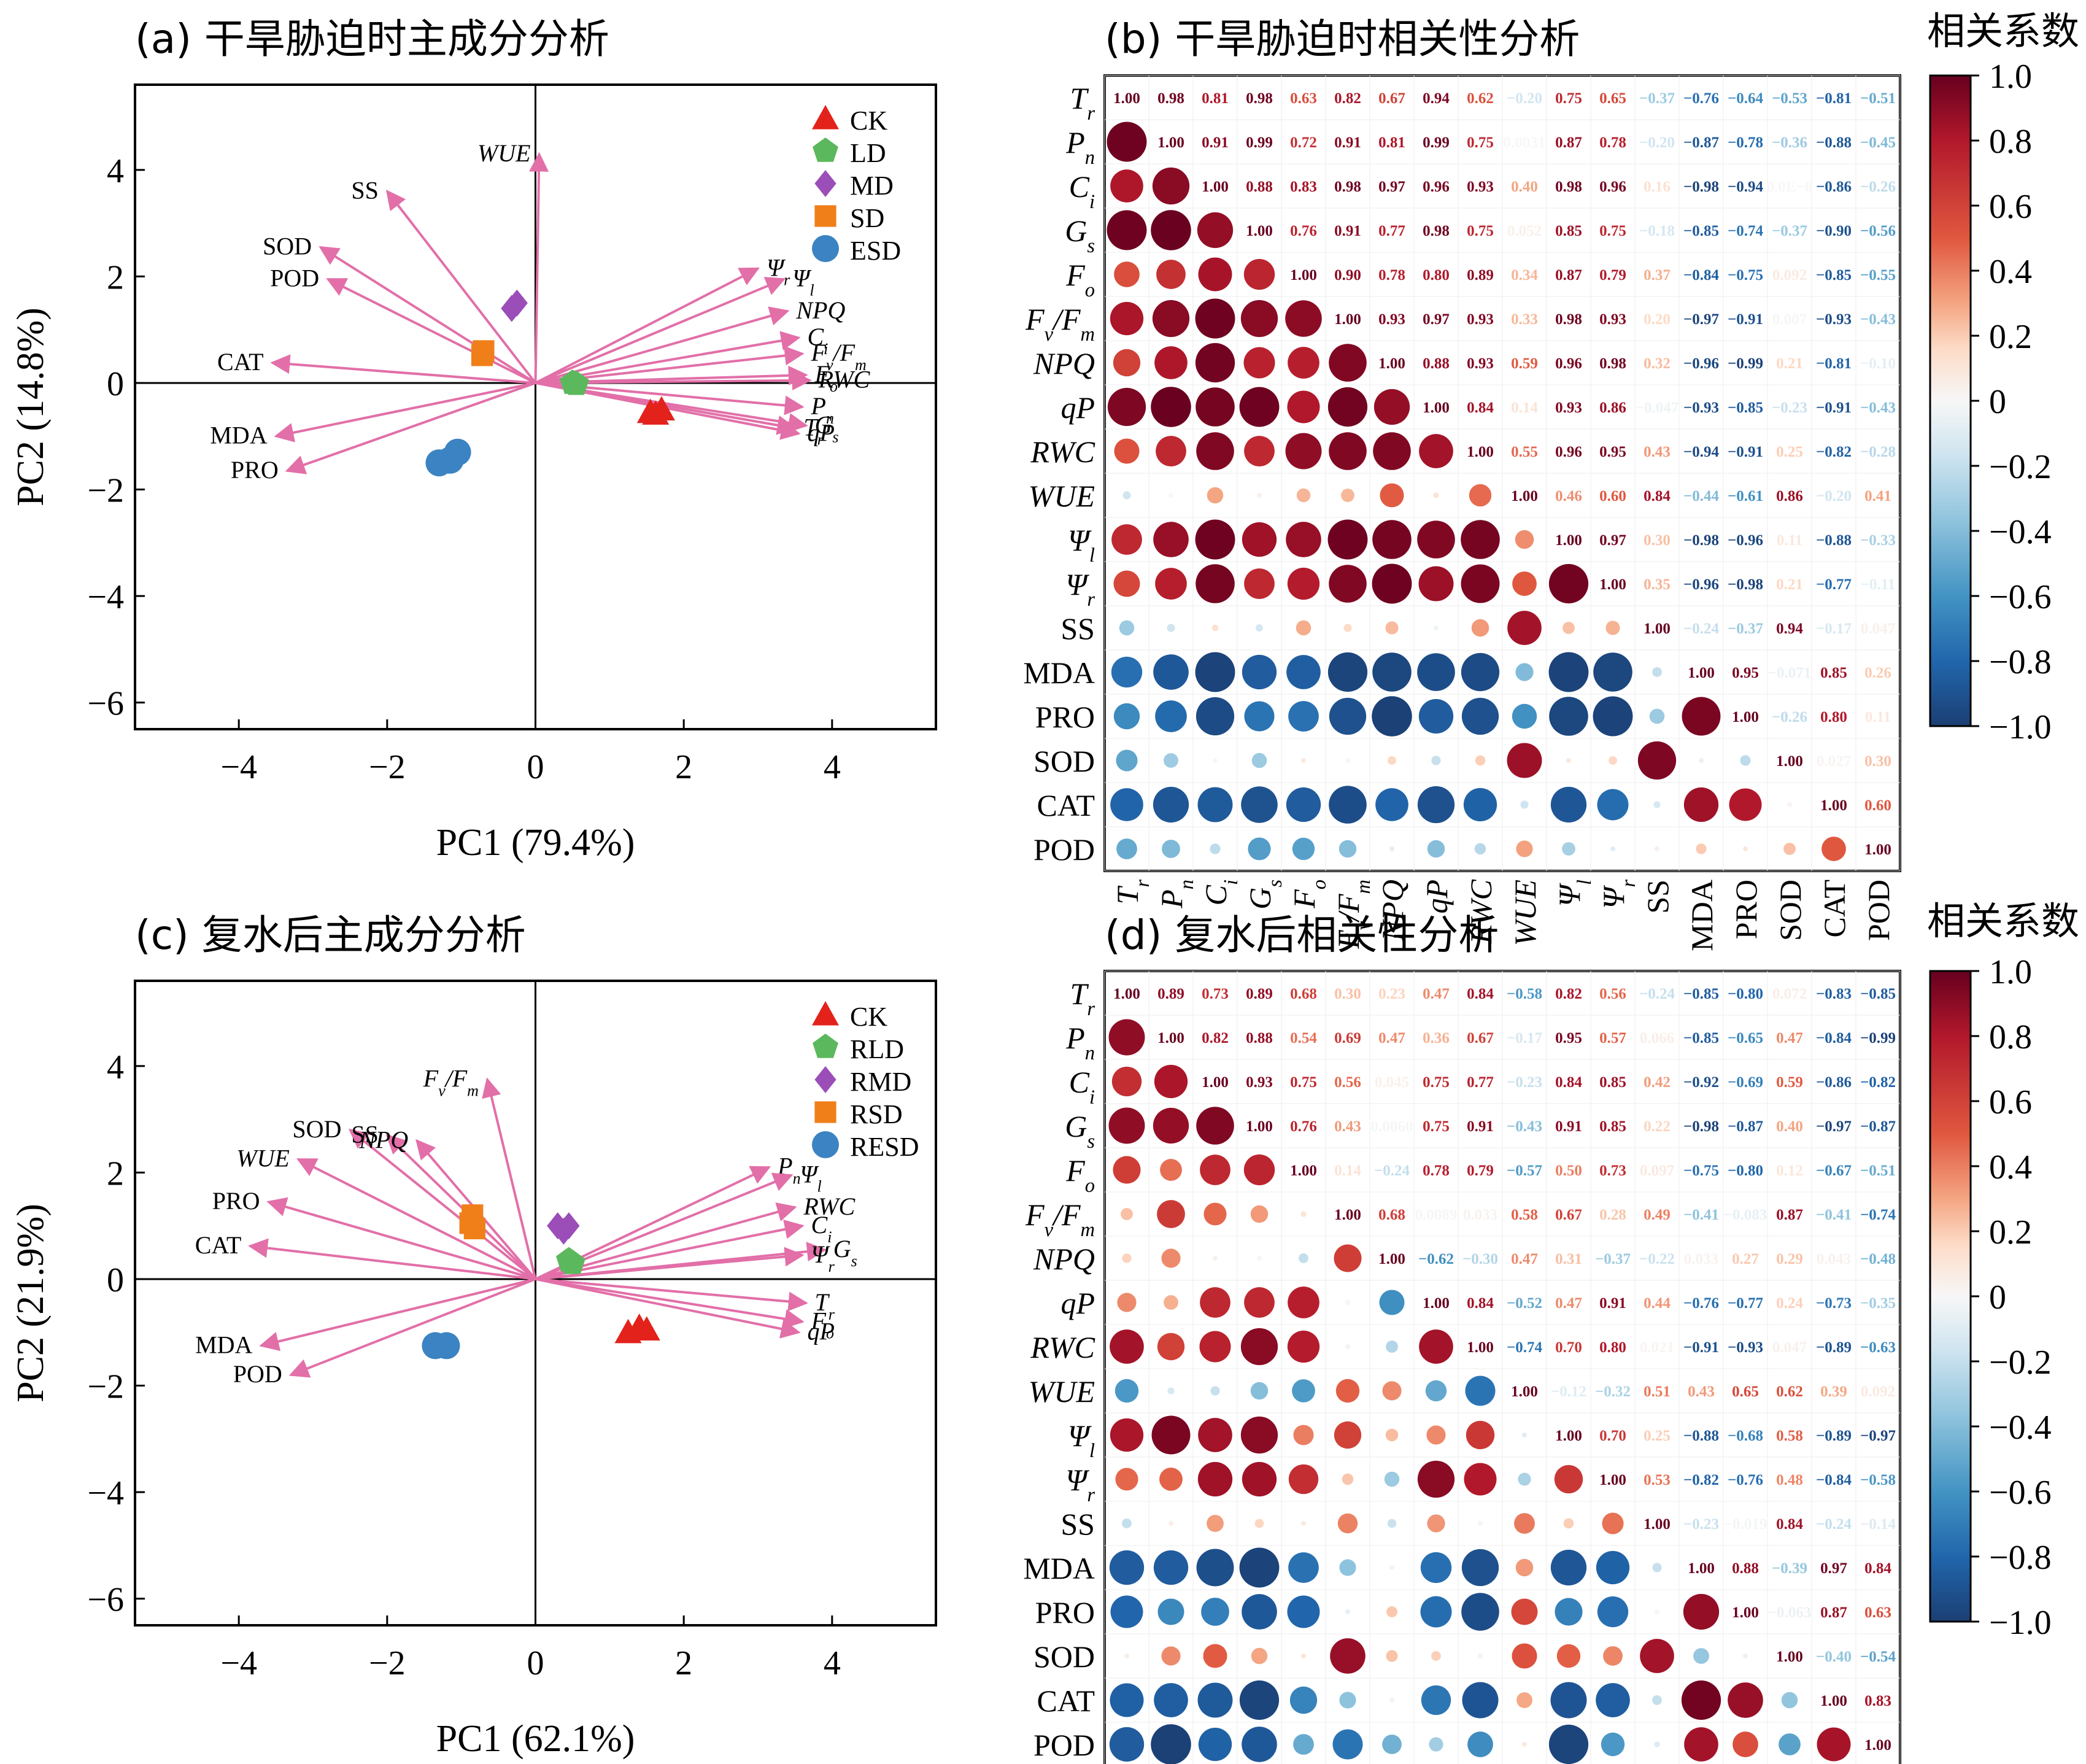  What do you see at coordinates (1391, 231) in the screenshot?
I see `heat-b-value-label: 0.77` at bounding box center [1391, 231].